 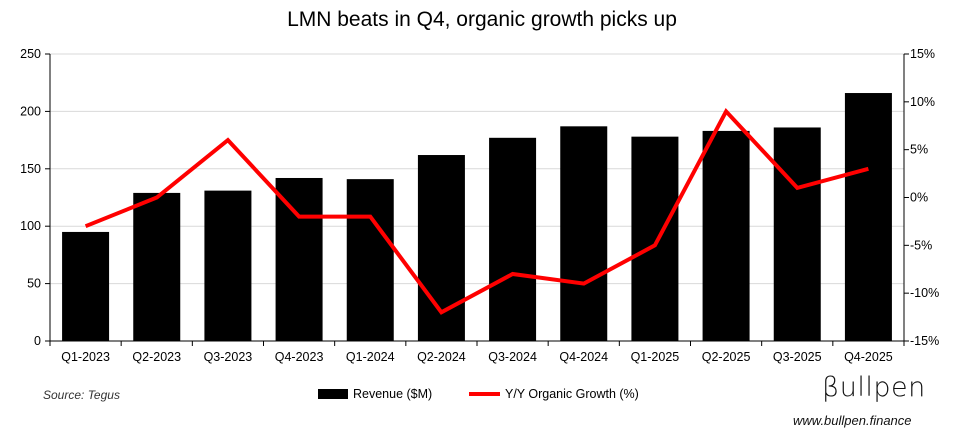 What do you see at coordinates (924, 293) in the screenshot?
I see `y-right-tick-label: -10%` at bounding box center [924, 293].